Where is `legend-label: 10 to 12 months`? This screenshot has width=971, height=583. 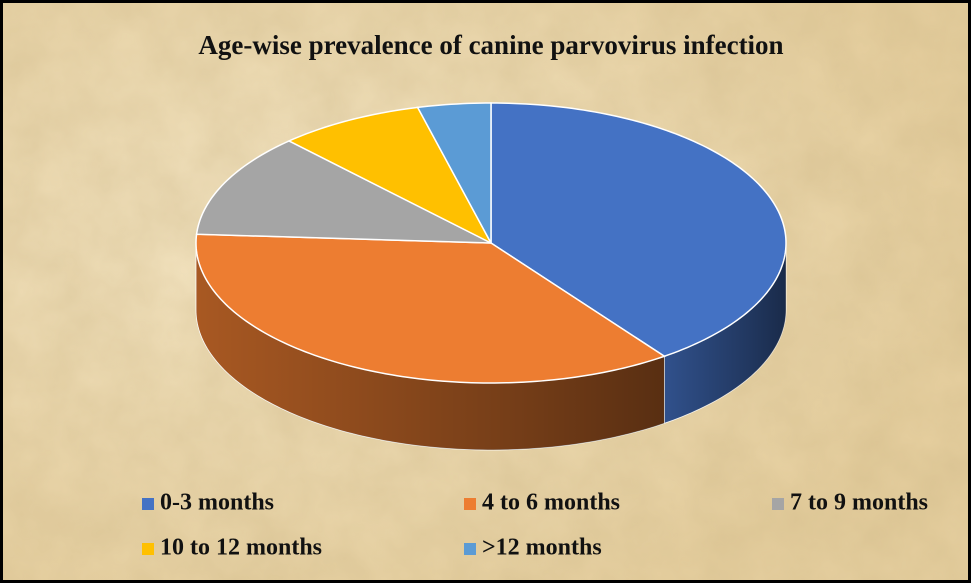 legend-label: 10 to 12 months is located at coordinates (241, 548).